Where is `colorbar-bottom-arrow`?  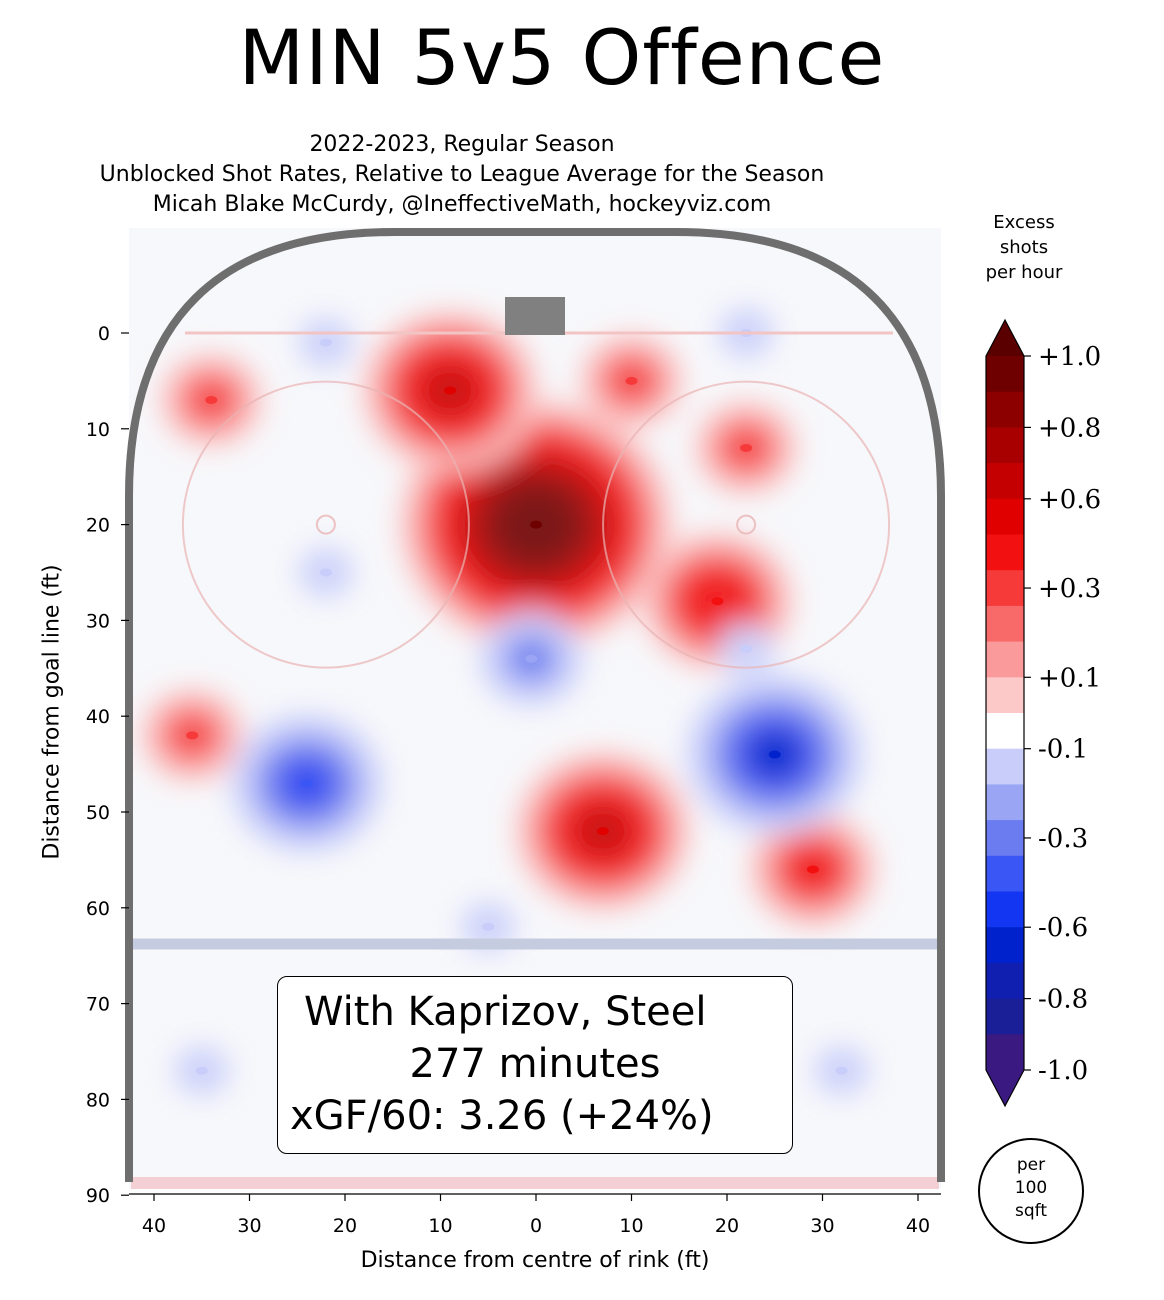 colorbar-bottom-arrow is located at coordinates (1005, 1088).